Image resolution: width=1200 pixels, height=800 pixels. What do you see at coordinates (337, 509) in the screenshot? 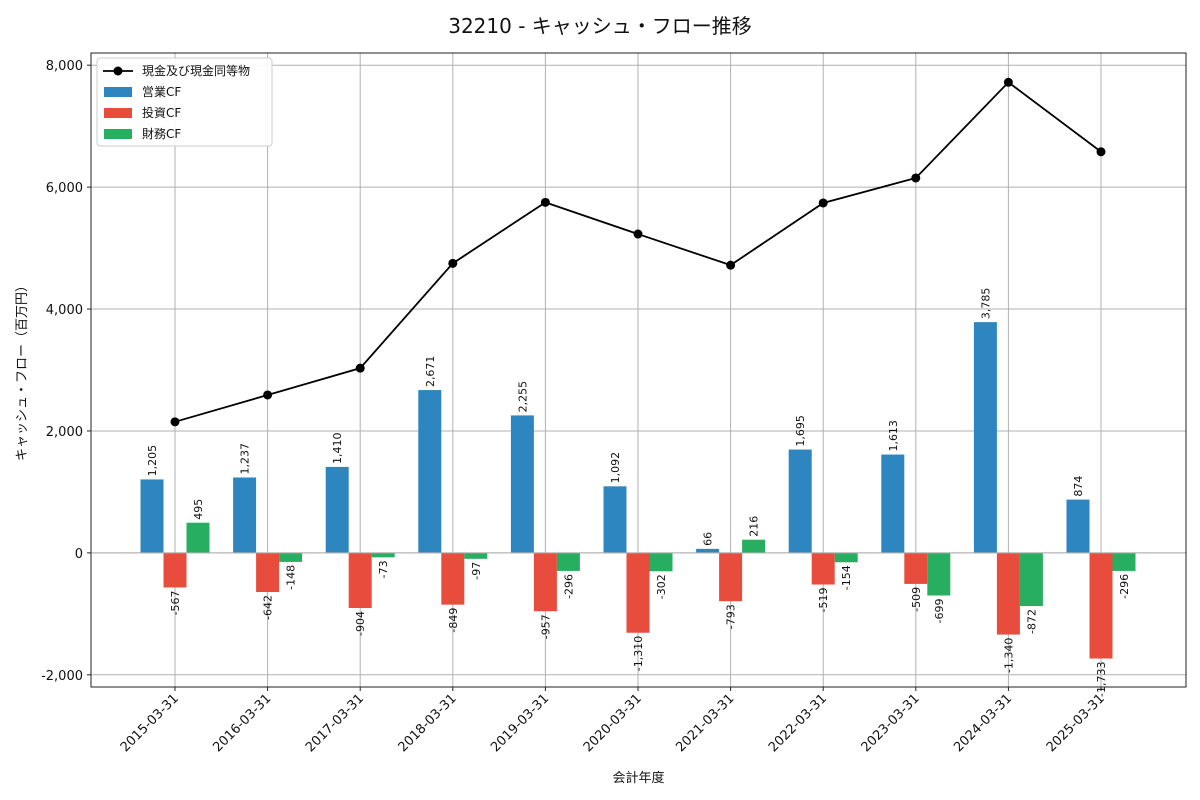
I see `bar-営業CF-2017-03-31` at bounding box center [337, 509].